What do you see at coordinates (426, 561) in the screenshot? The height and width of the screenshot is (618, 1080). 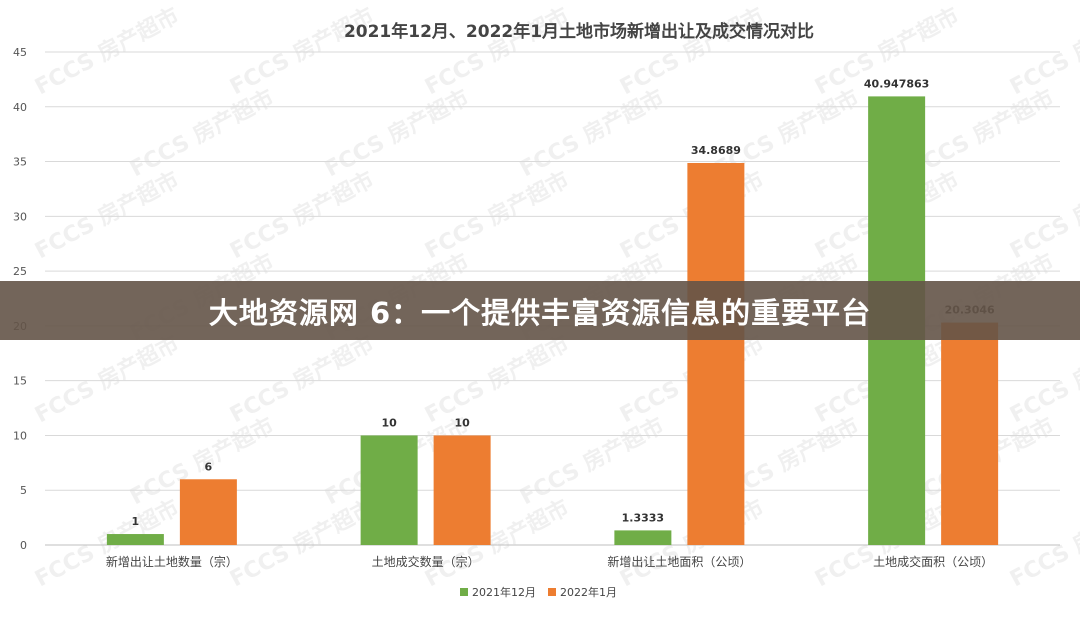 I see `category-label: 土地成交数量（宗）` at bounding box center [426, 561].